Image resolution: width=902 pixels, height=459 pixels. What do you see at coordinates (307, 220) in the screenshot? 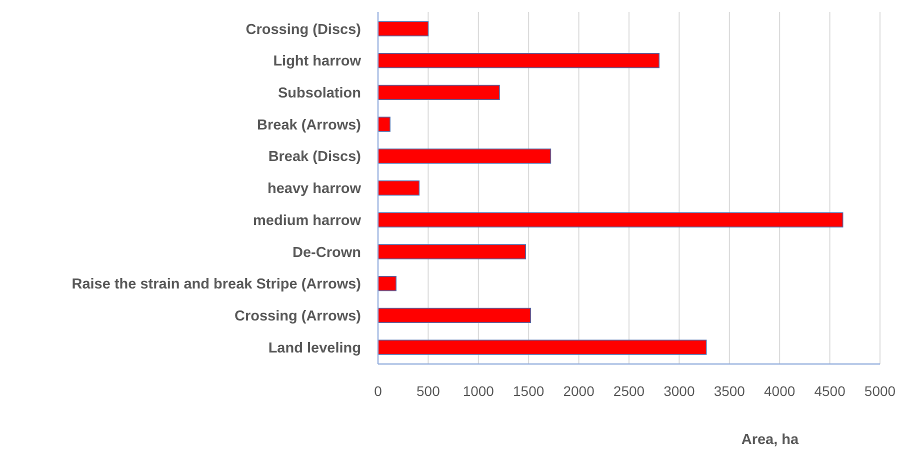
I see `y-tick-label: medium harrow` at bounding box center [307, 220].